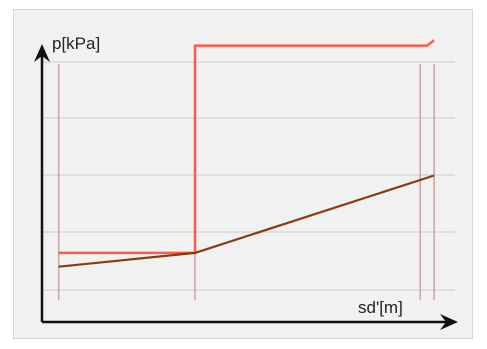 This screenshot has width=487, height=349. I want to click on y-axis-arrow-icon, so click(42, 53).